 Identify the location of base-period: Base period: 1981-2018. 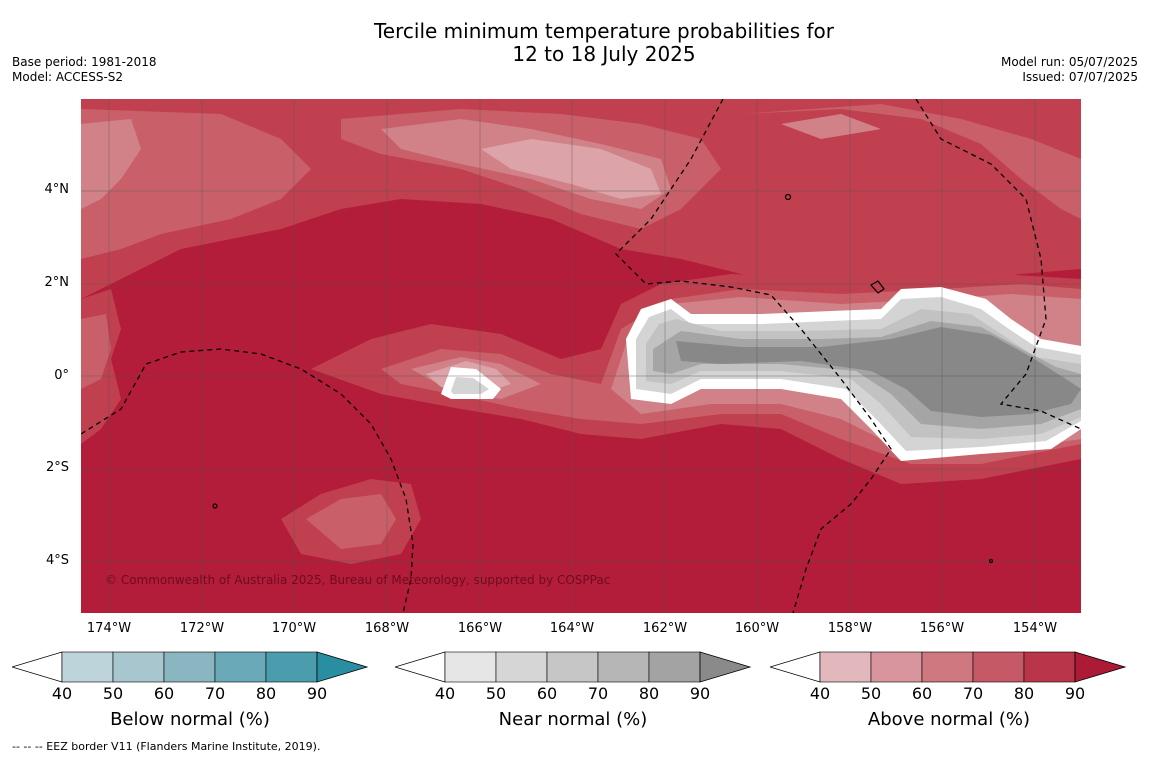
(84, 62).